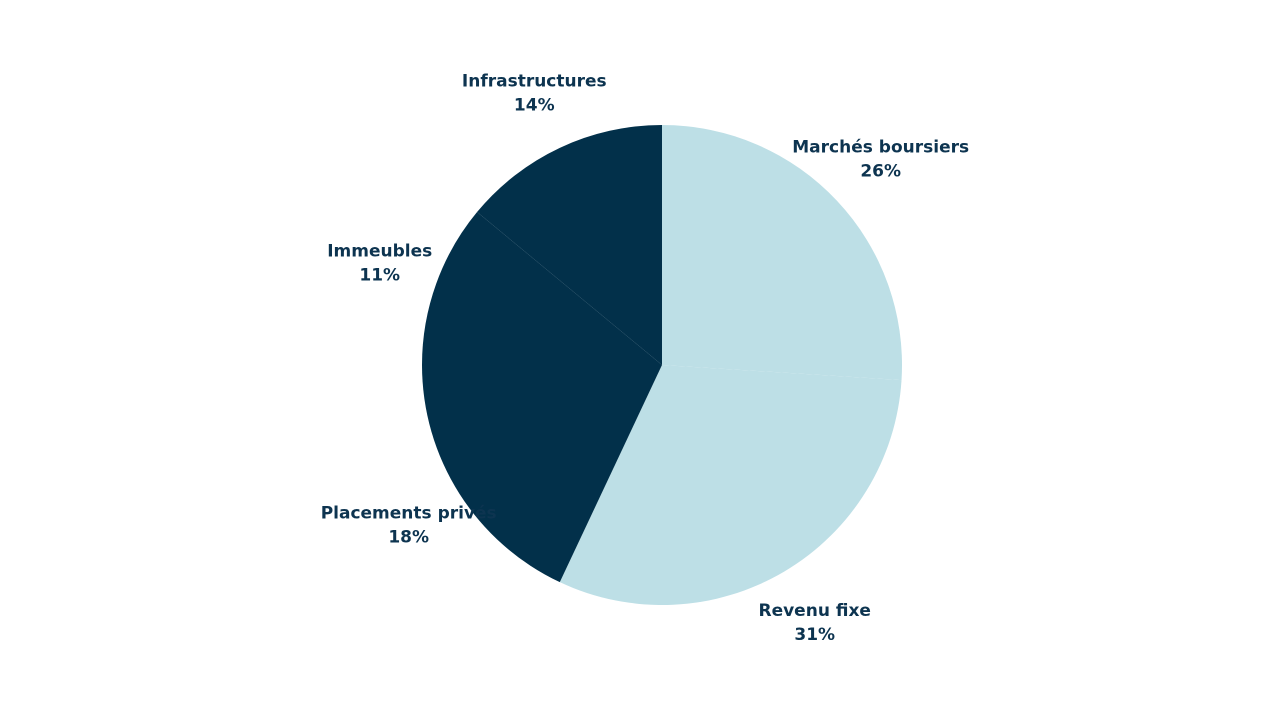 The height and width of the screenshot is (719, 1280). I want to click on slice-label: Placements privés, so click(409, 514).